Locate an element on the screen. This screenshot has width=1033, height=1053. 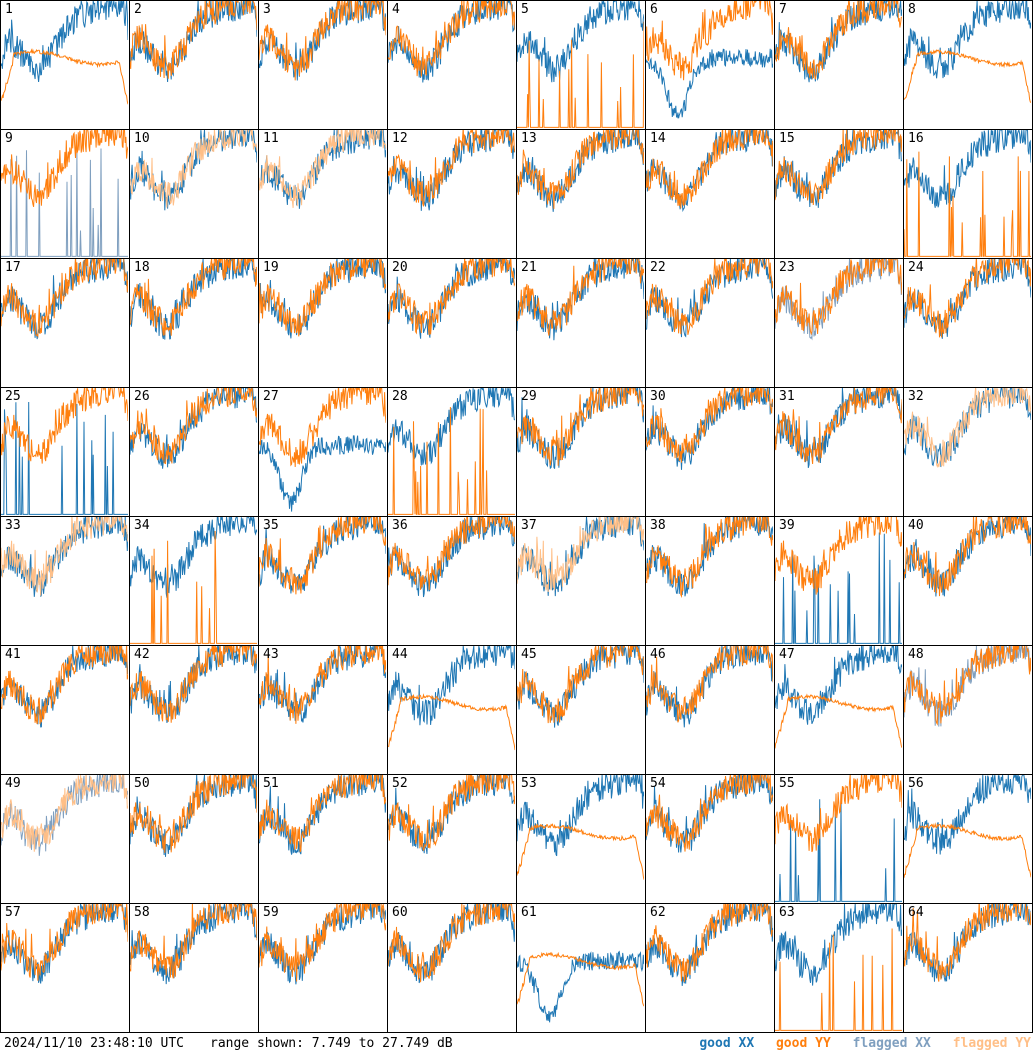
panel-38: 38 is located at coordinates (710, 581).